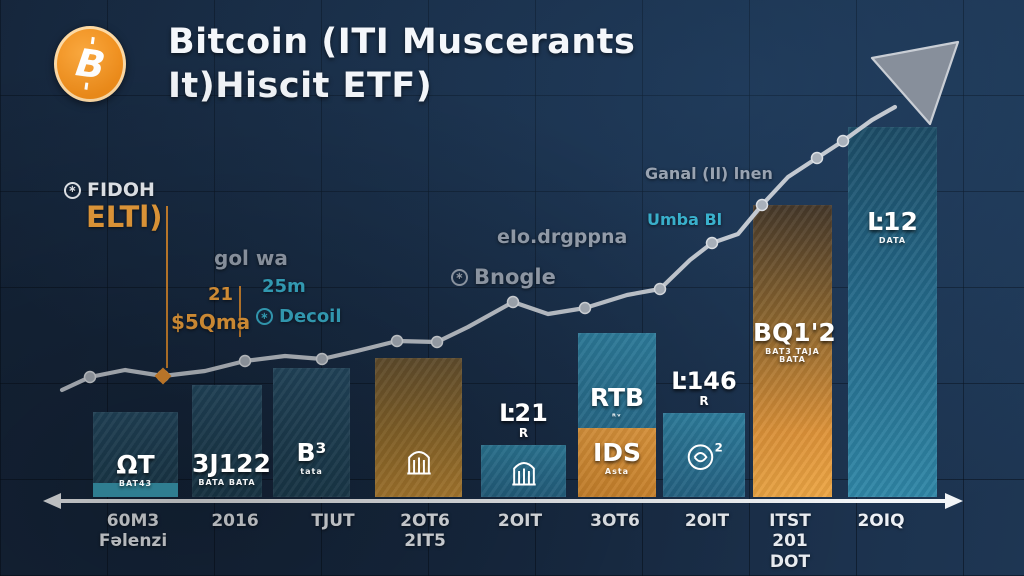 The image size is (1024, 576). Describe the element at coordinates (954, 501) in the screenshot. I see `x-axis-right-arrow-icon` at that location.